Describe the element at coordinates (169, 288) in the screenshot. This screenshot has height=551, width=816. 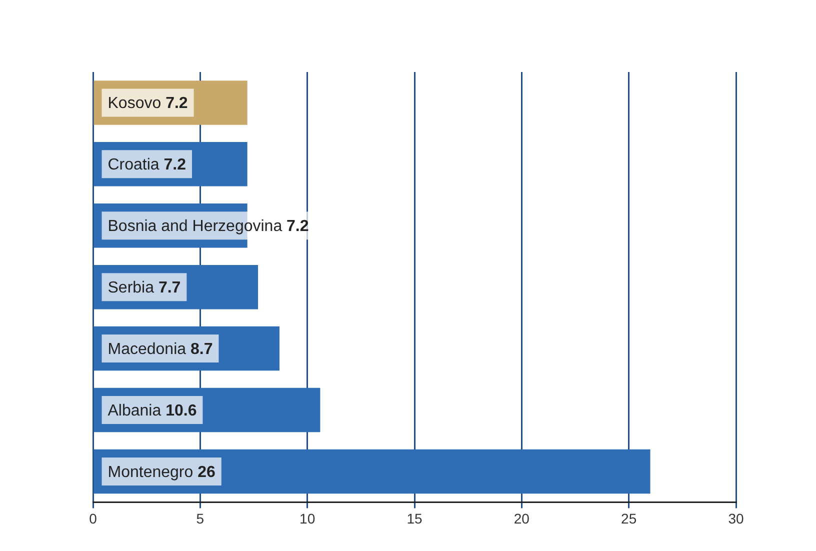
I see `data-label: 7.7` at that location.